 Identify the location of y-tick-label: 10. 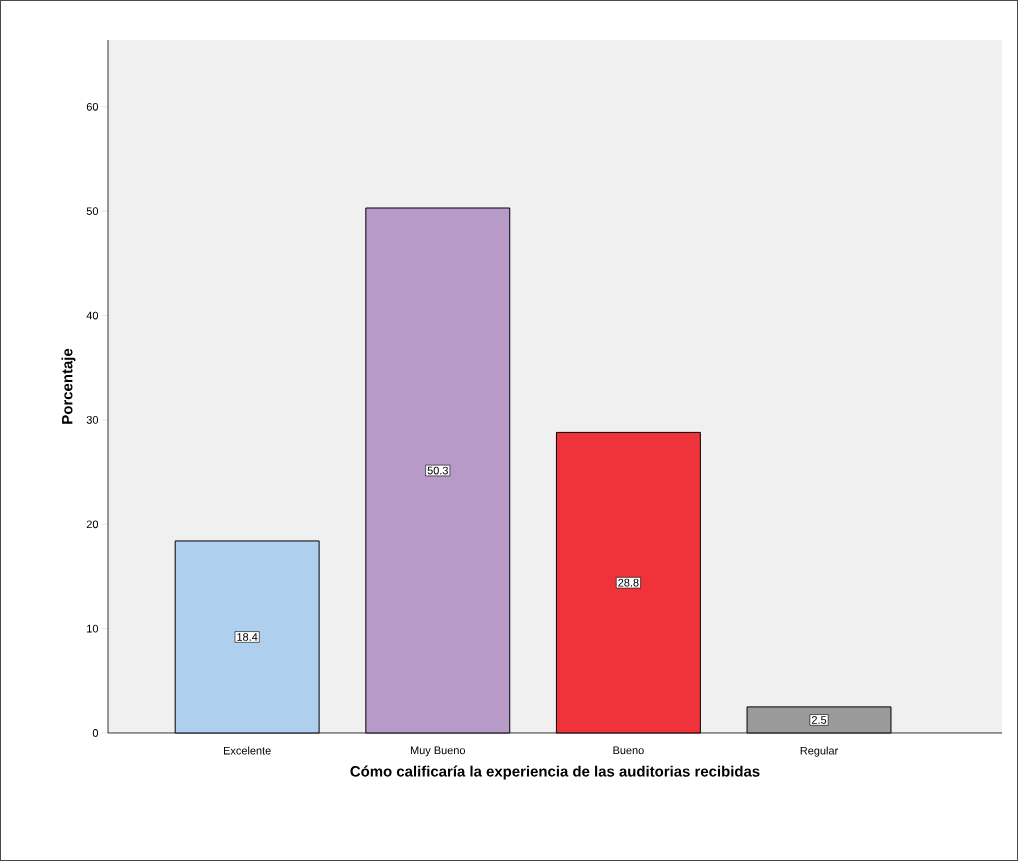
(93, 628).